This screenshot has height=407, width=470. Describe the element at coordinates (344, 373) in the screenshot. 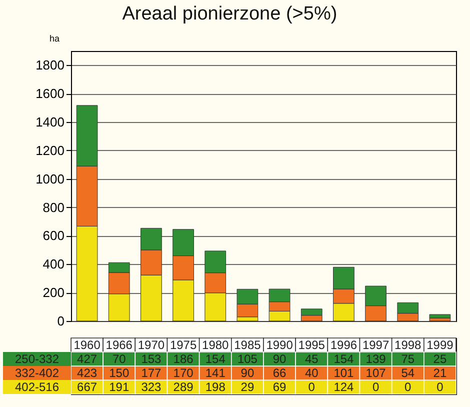

I see `data-label: 101` at that location.